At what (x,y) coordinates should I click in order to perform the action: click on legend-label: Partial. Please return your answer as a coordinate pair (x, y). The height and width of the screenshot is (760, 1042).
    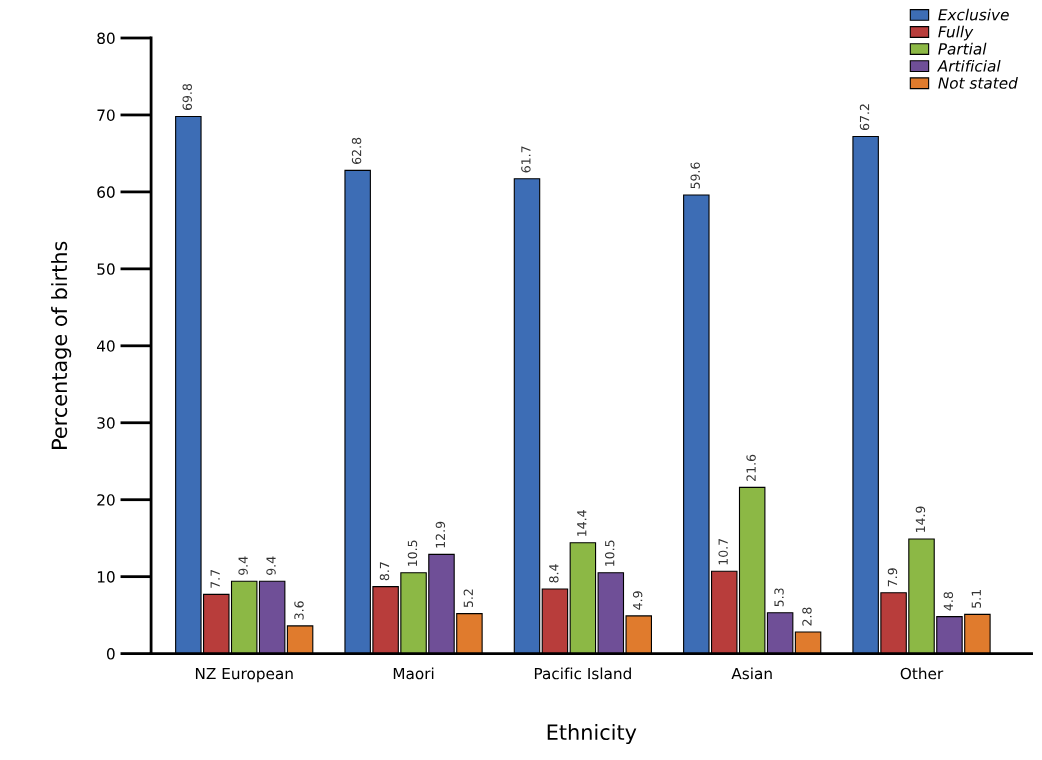
    Looking at the image, I should click on (962, 48).